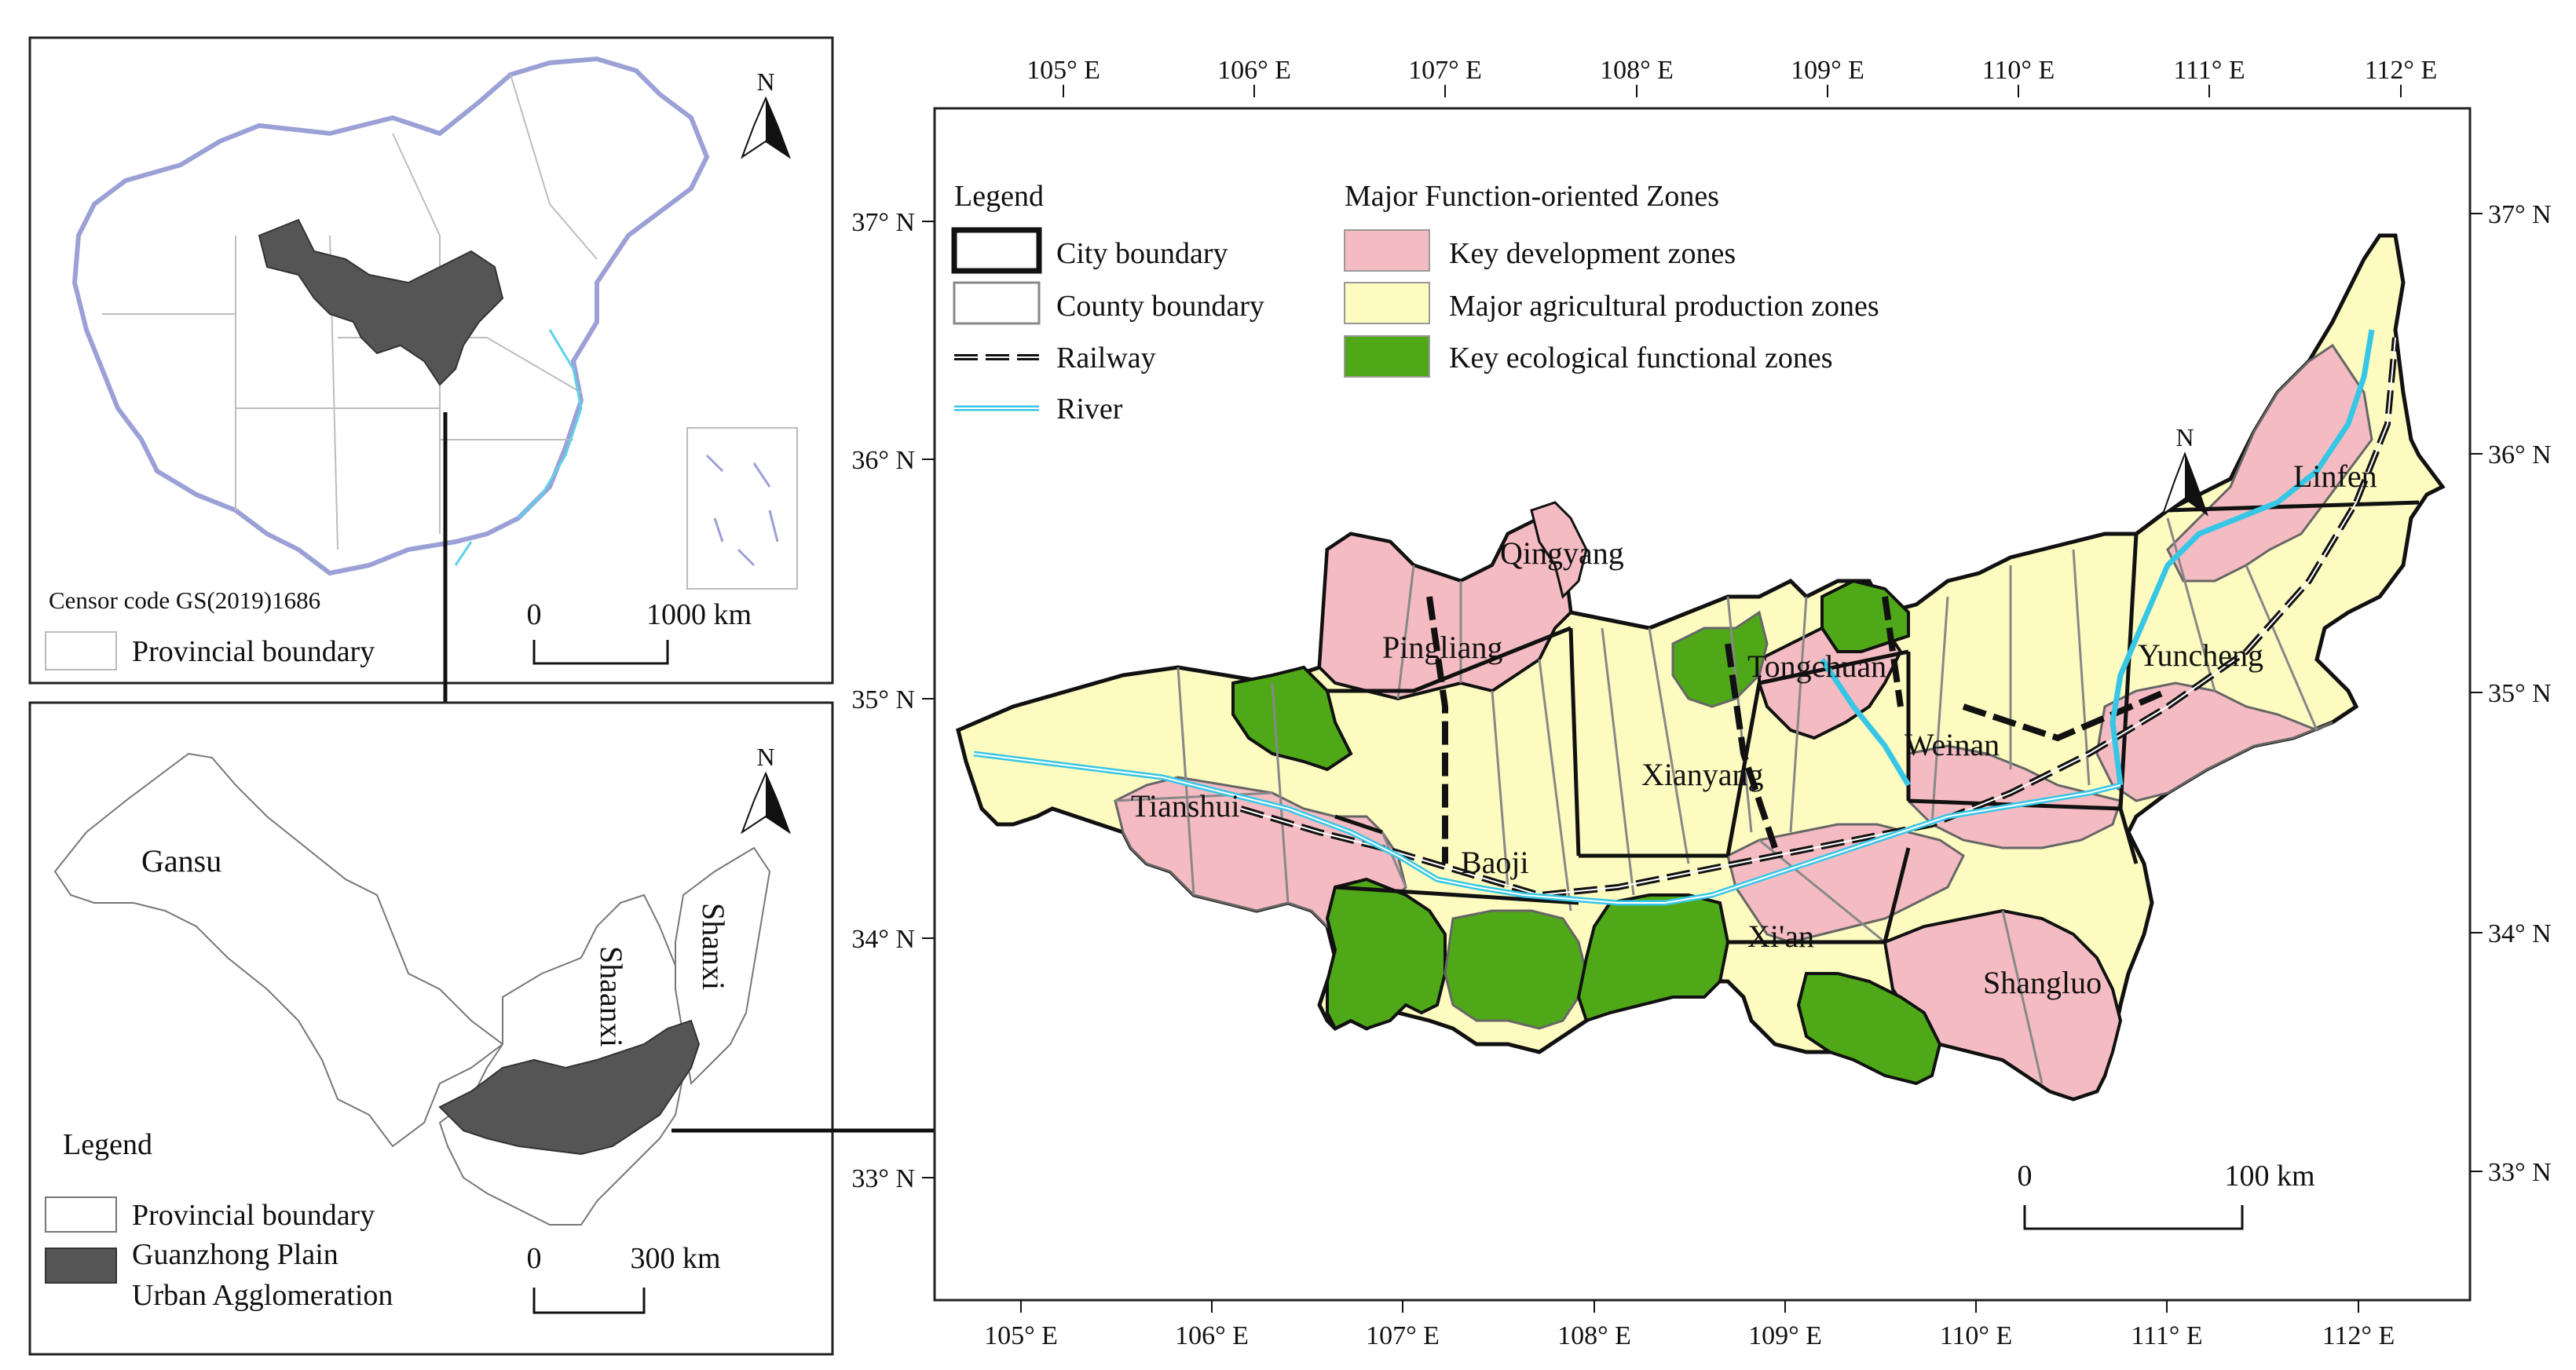 Image resolution: width=2576 pixels, height=1370 pixels. I want to click on label-shanxi: Shanxi, so click(714, 946).